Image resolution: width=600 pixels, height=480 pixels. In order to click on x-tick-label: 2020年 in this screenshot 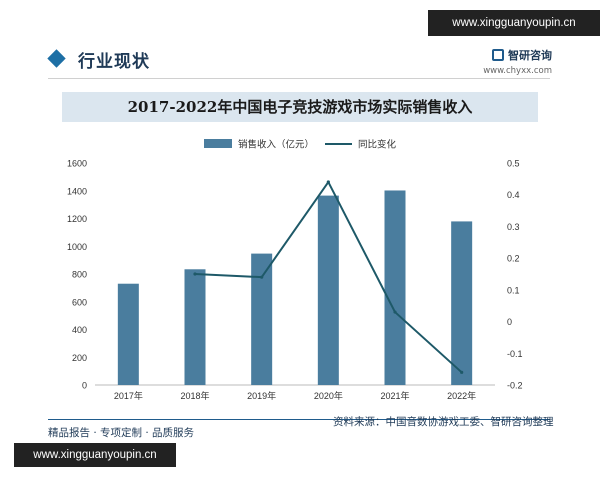, I will do `click(328, 395)`.